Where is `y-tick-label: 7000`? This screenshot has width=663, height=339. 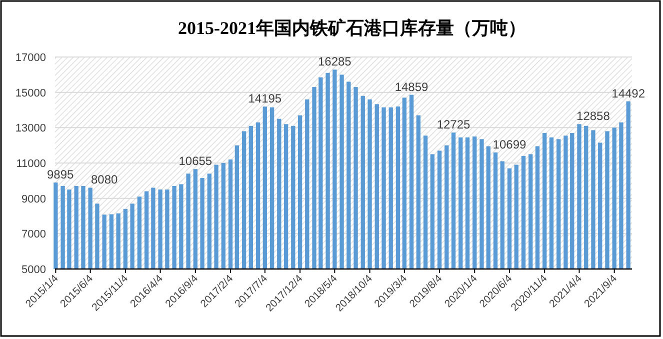 y-tick-label: 7000 is located at coordinates (34, 234).